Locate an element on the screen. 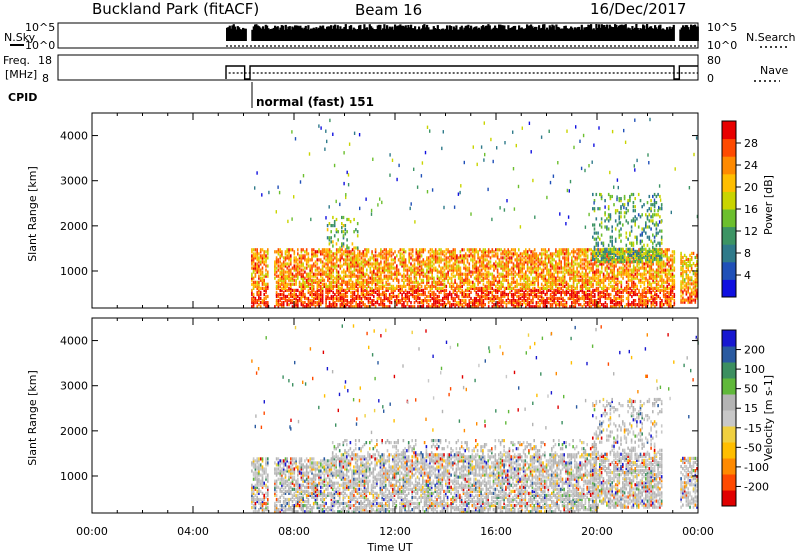  freq-tick-bottom: 8 is located at coordinates (45, 78).